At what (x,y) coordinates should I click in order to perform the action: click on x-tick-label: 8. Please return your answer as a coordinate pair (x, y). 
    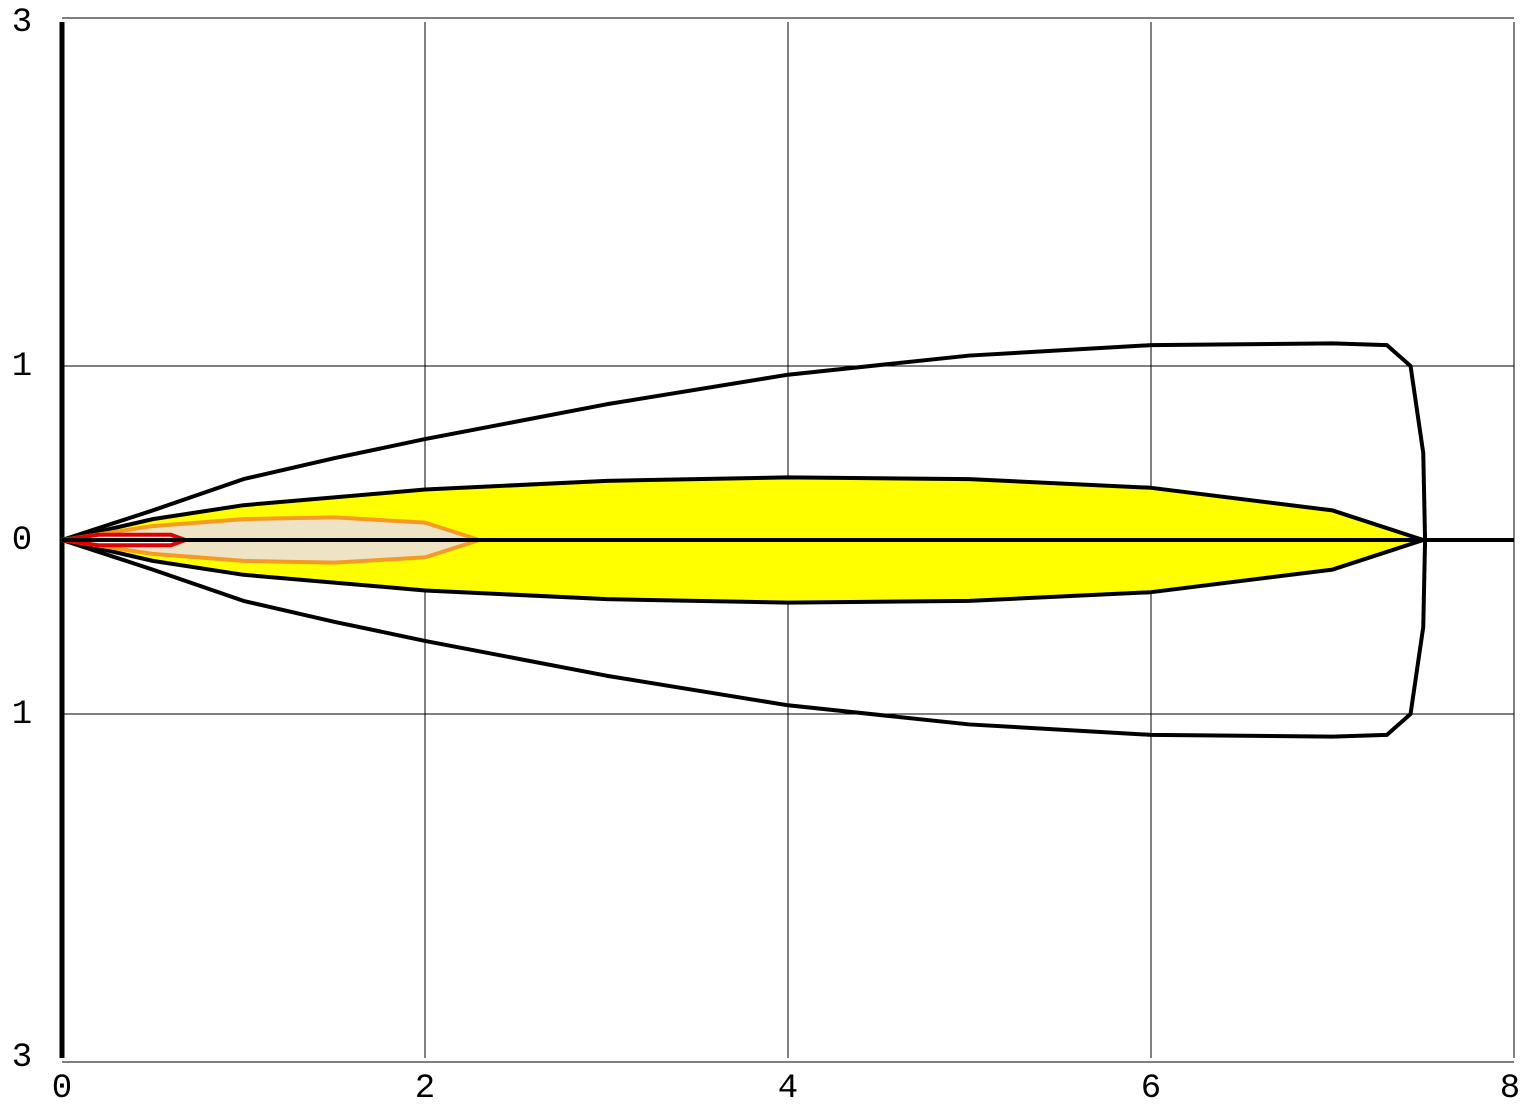
    Looking at the image, I should click on (1510, 1088).